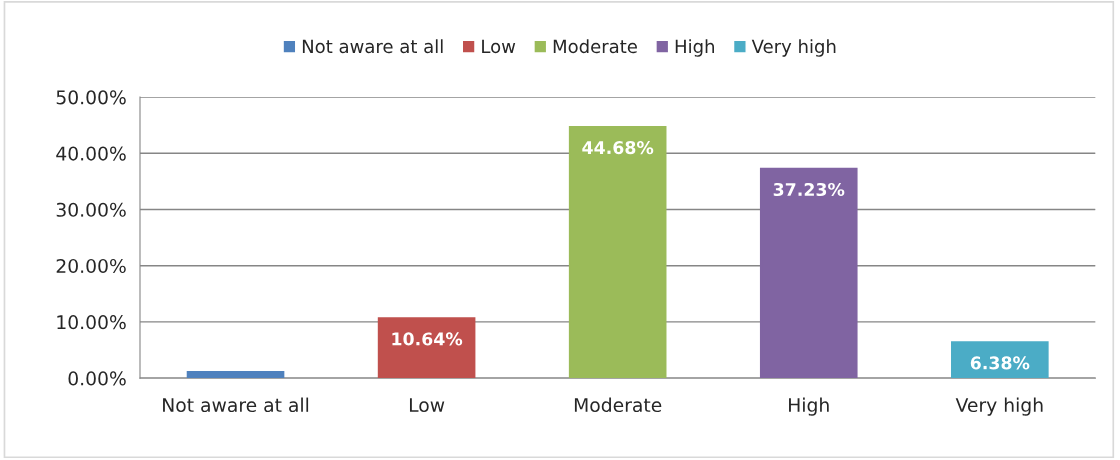 The width and height of the screenshot is (1120, 460). What do you see at coordinates (91, 209) in the screenshot?
I see `y-tick-label: 30.00%` at bounding box center [91, 209].